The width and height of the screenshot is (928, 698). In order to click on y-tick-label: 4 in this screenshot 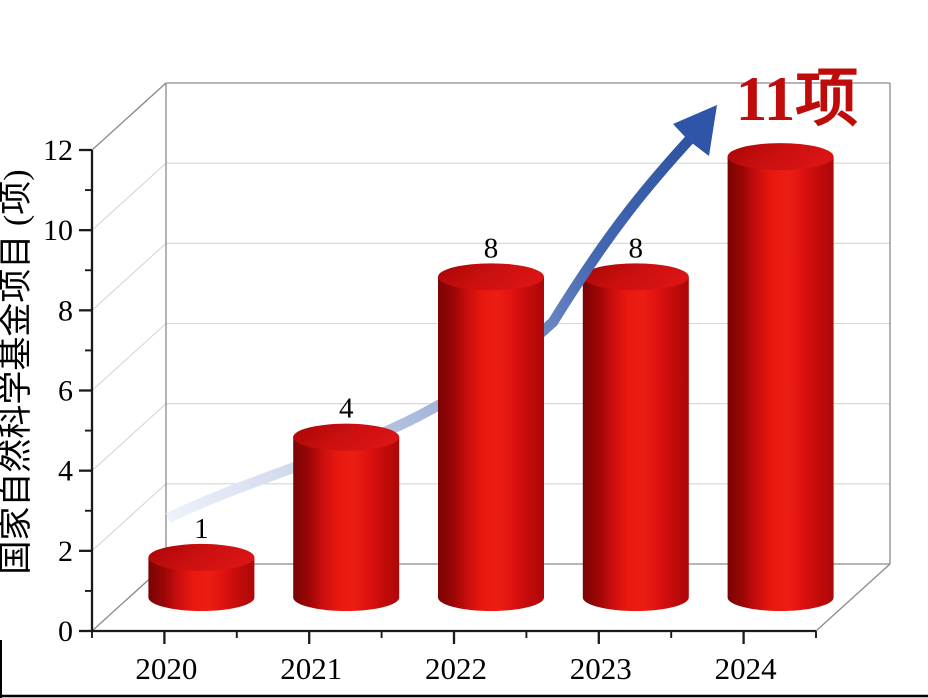, I will do `click(65, 471)`.